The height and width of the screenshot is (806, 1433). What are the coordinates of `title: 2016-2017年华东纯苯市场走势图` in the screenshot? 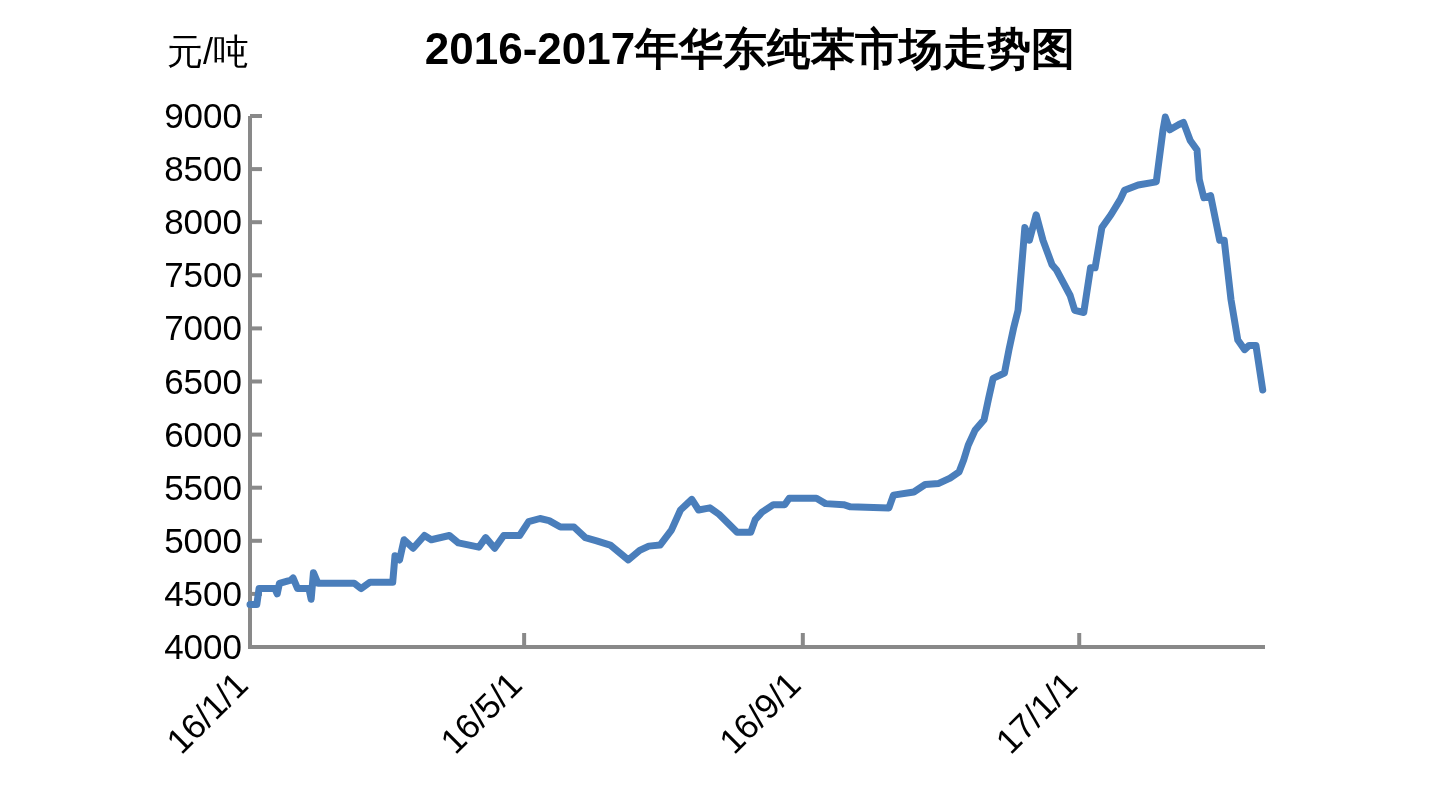 It's located at (750, 48).